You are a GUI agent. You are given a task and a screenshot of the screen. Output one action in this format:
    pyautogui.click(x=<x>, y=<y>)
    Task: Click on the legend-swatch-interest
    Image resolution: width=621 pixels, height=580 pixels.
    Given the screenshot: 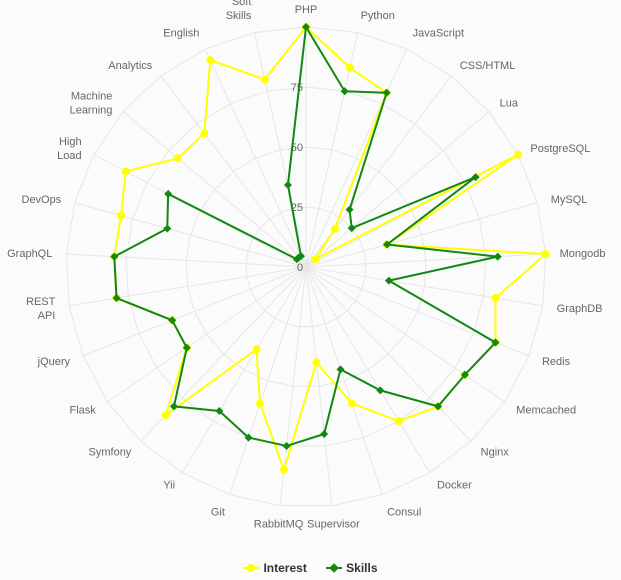 What is the action you would take?
    pyautogui.click(x=251, y=568)
    